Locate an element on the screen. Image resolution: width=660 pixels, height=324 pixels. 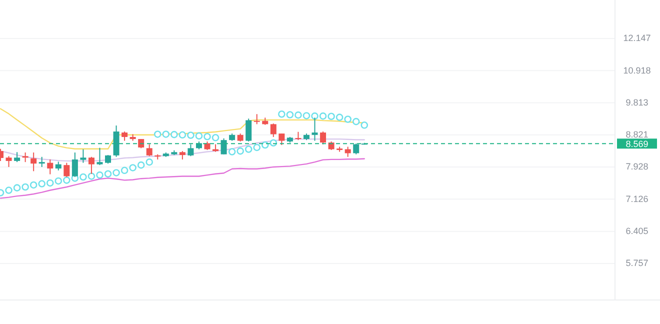
y-tick-label: 10.918 is located at coordinates (637, 70).